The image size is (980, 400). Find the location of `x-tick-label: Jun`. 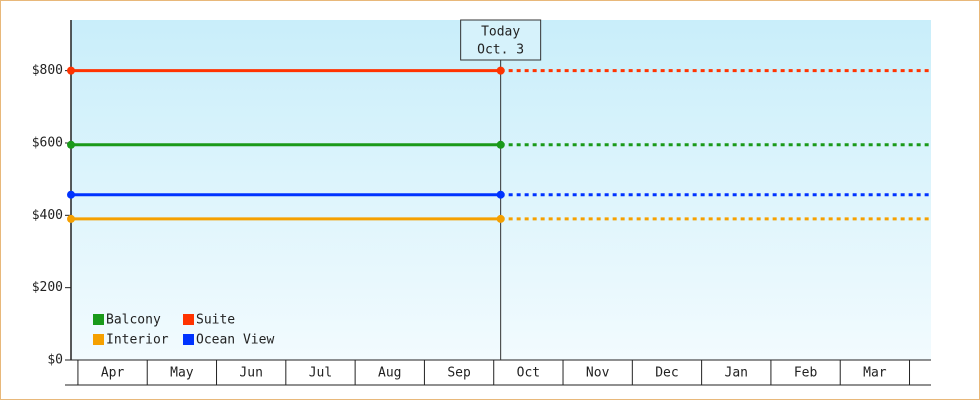

x-tick-label: Jun is located at coordinates (250, 373).